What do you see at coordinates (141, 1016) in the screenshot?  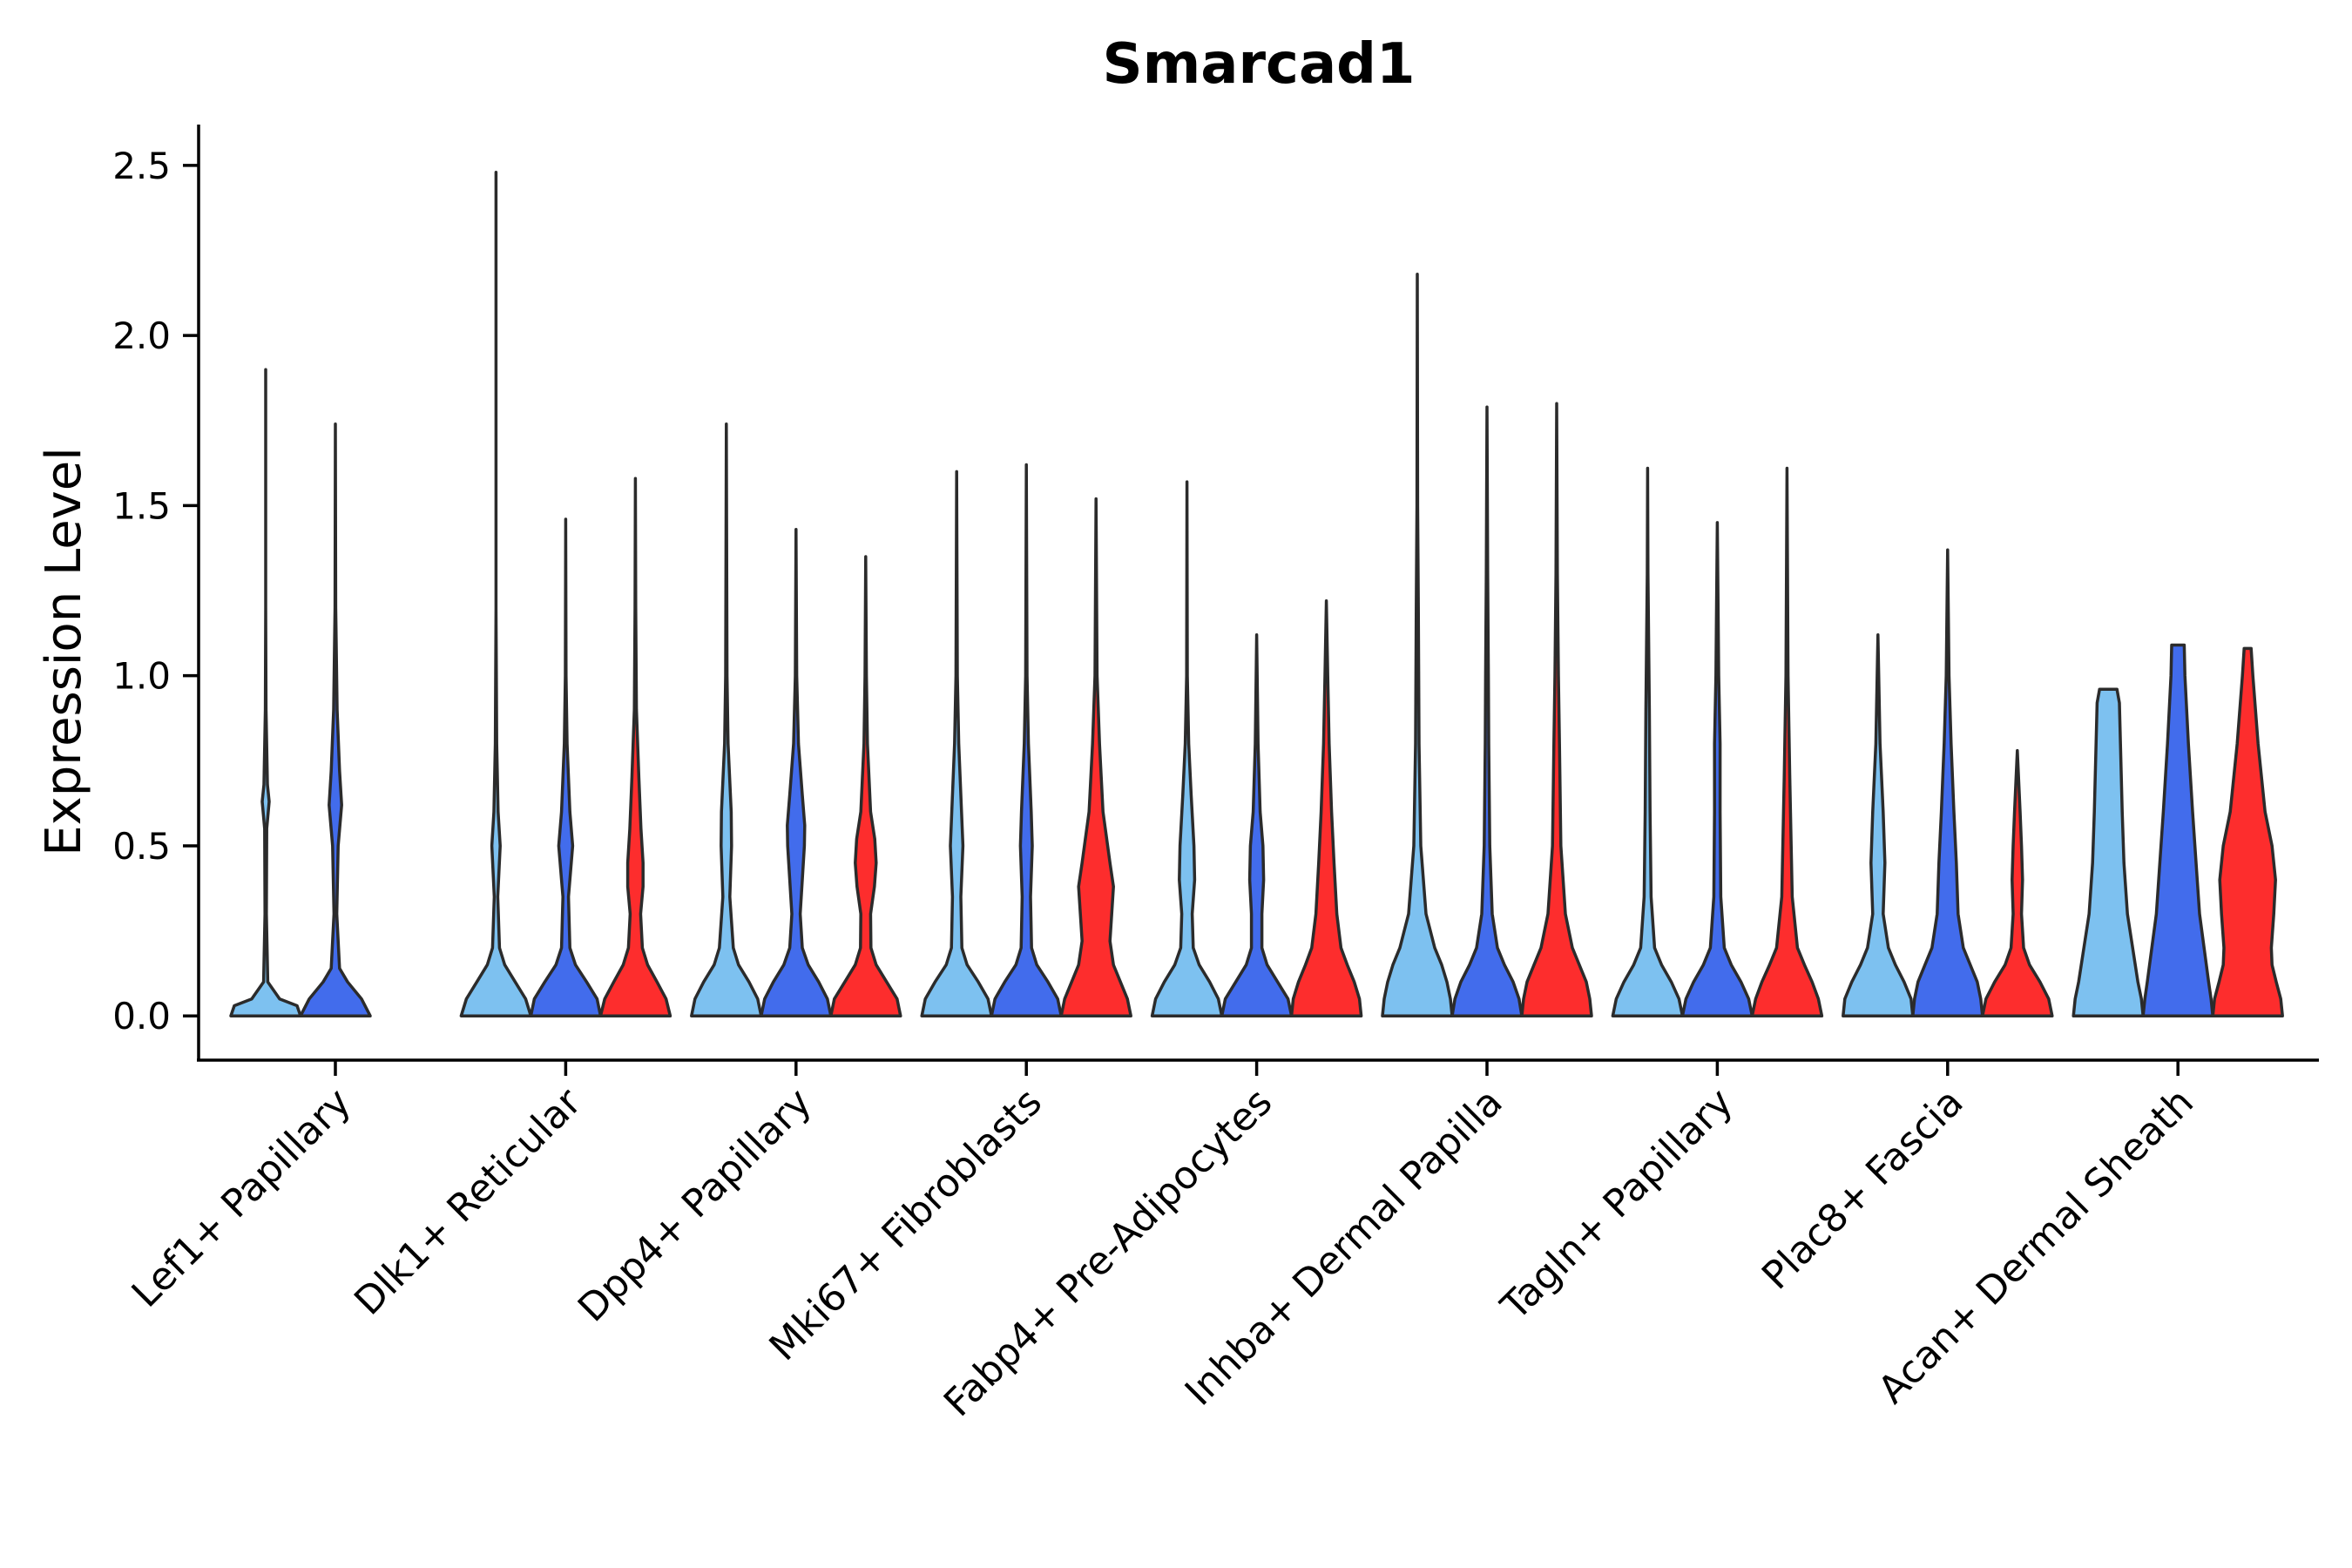 I see `y-tick-label: 0.0` at bounding box center [141, 1016].